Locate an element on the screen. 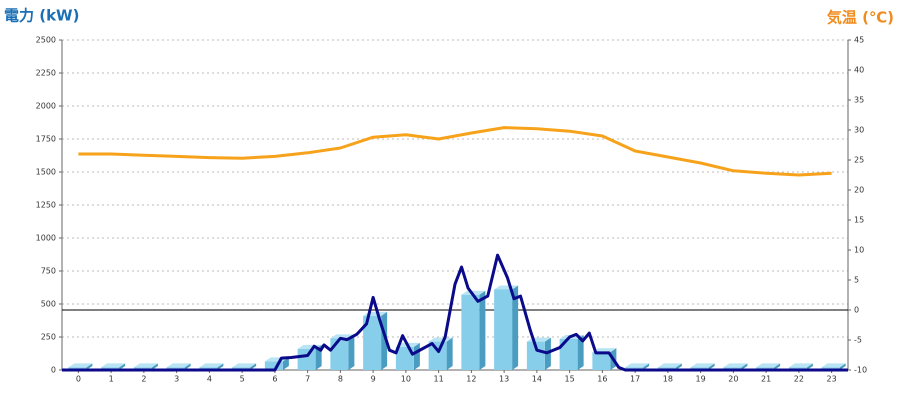  y2-tick-label: 0 is located at coordinates (856, 310).